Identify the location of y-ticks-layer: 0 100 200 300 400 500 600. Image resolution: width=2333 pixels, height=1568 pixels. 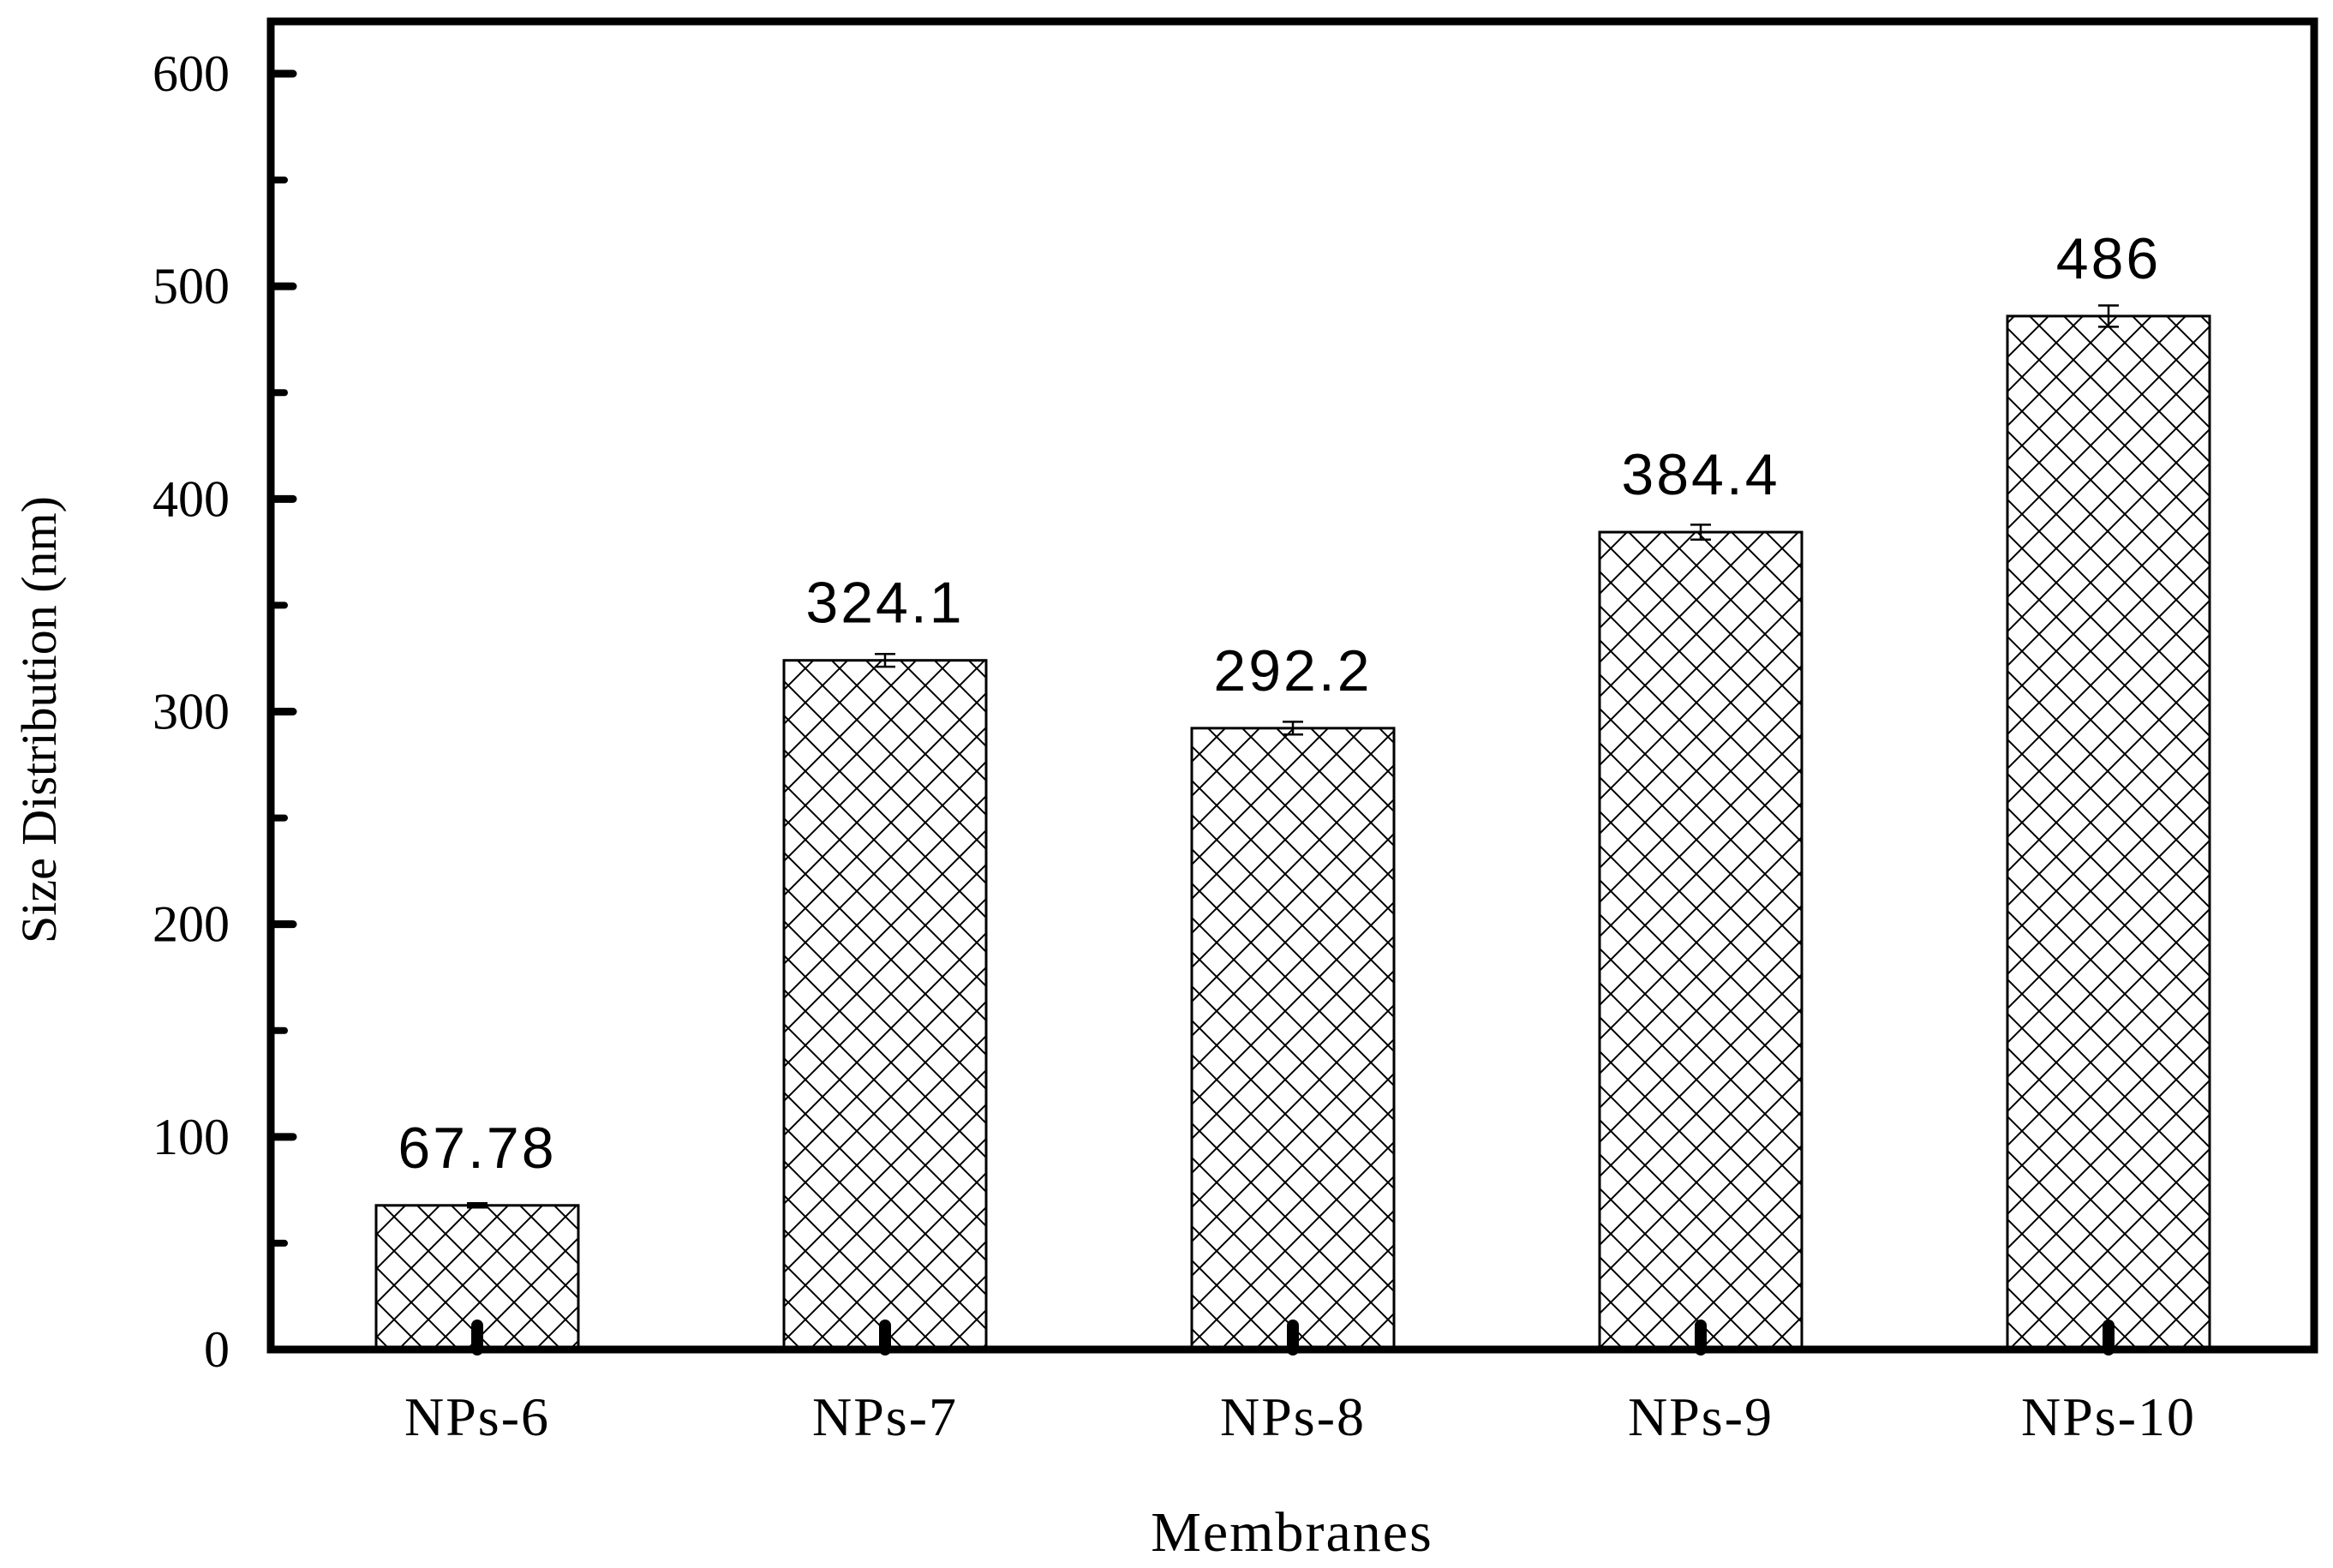
(225, 711).